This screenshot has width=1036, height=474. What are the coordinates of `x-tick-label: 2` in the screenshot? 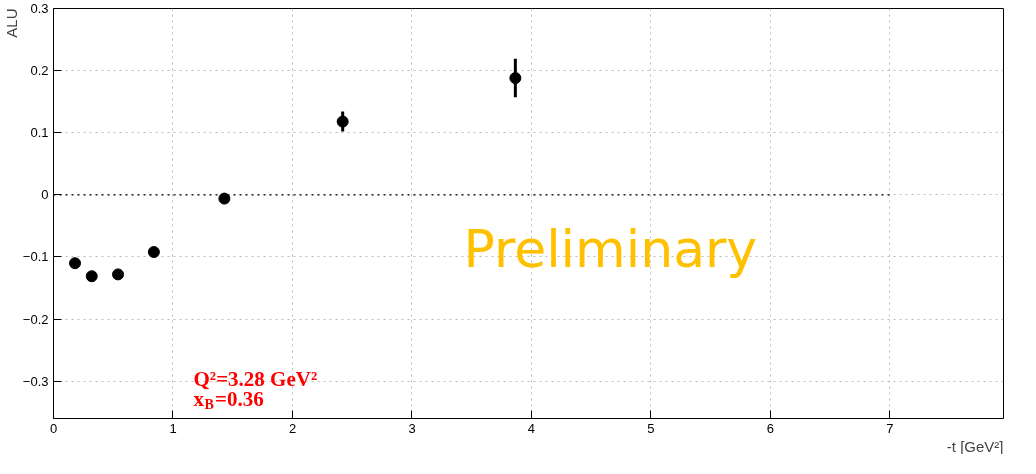 It's located at (292, 428).